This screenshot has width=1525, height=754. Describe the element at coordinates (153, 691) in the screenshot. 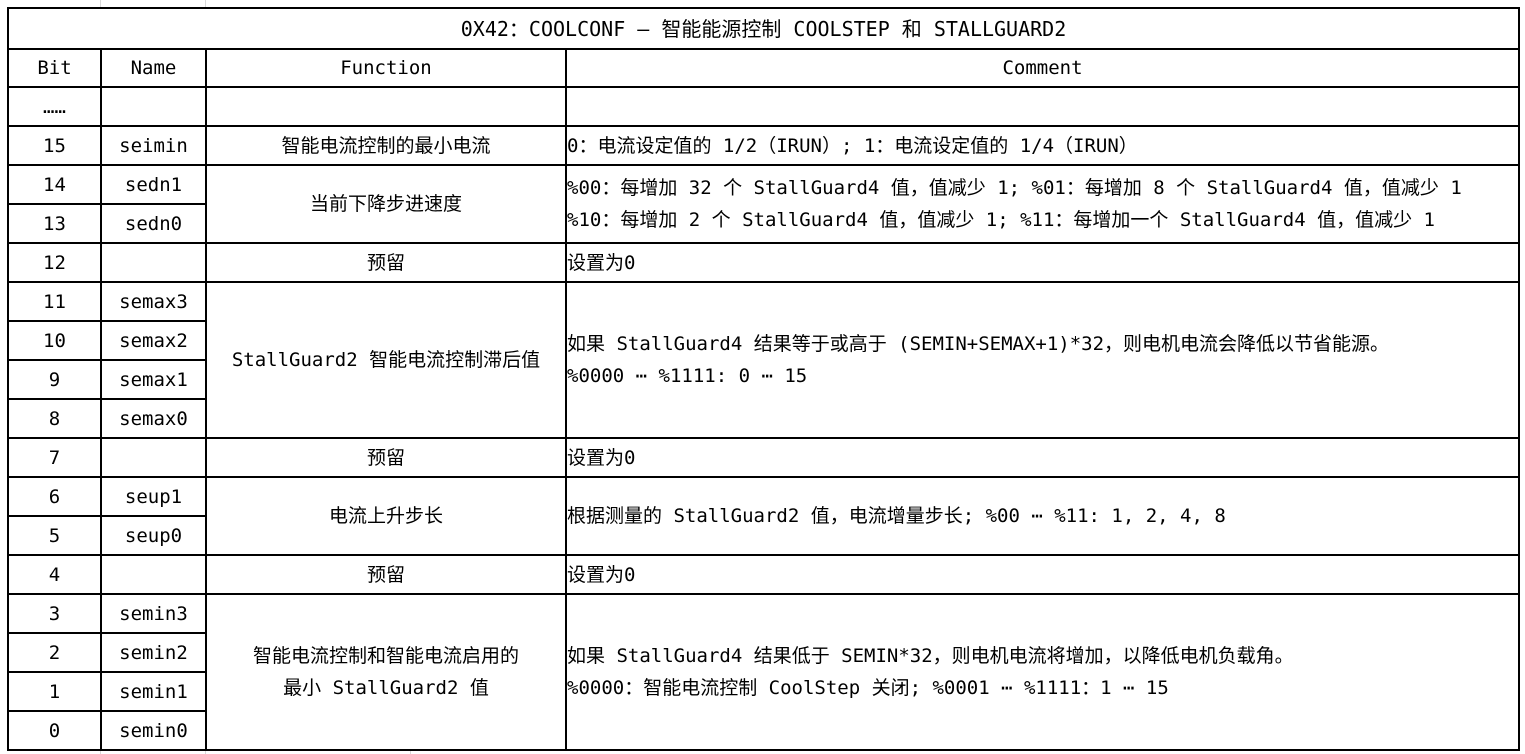

I see `name-cell: semin1` at that location.